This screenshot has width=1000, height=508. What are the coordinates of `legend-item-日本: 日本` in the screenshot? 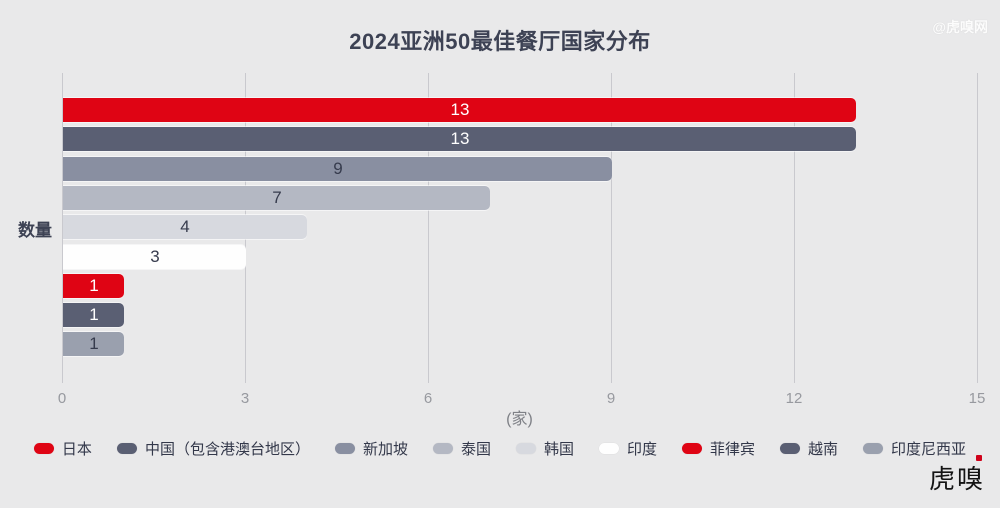 It's located at (62, 448).